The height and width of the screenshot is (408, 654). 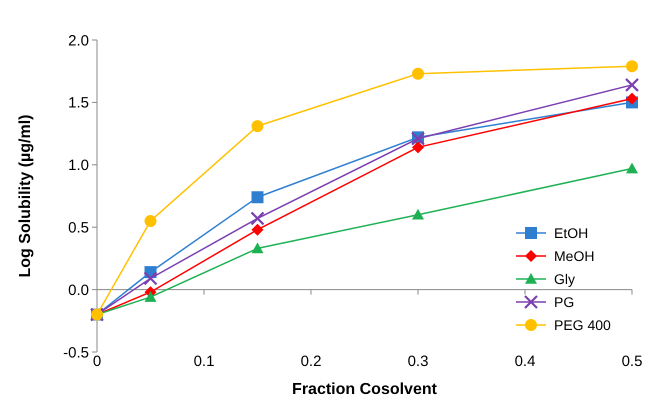 I want to click on legend-label: PG, so click(x=564, y=302).